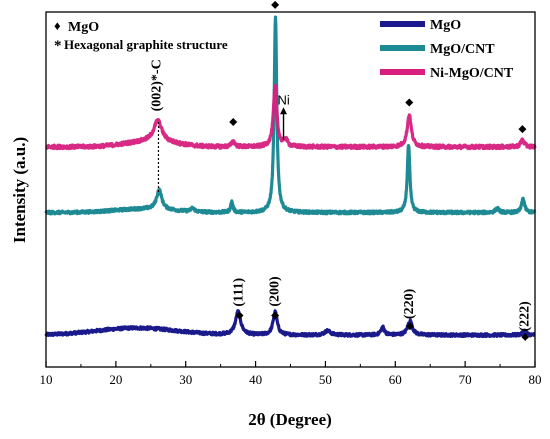 This screenshot has height=439, width=550. Describe the element at coordinates (156, 85) in the screenshot. I see `peak-label: (002)*-C` at that location.